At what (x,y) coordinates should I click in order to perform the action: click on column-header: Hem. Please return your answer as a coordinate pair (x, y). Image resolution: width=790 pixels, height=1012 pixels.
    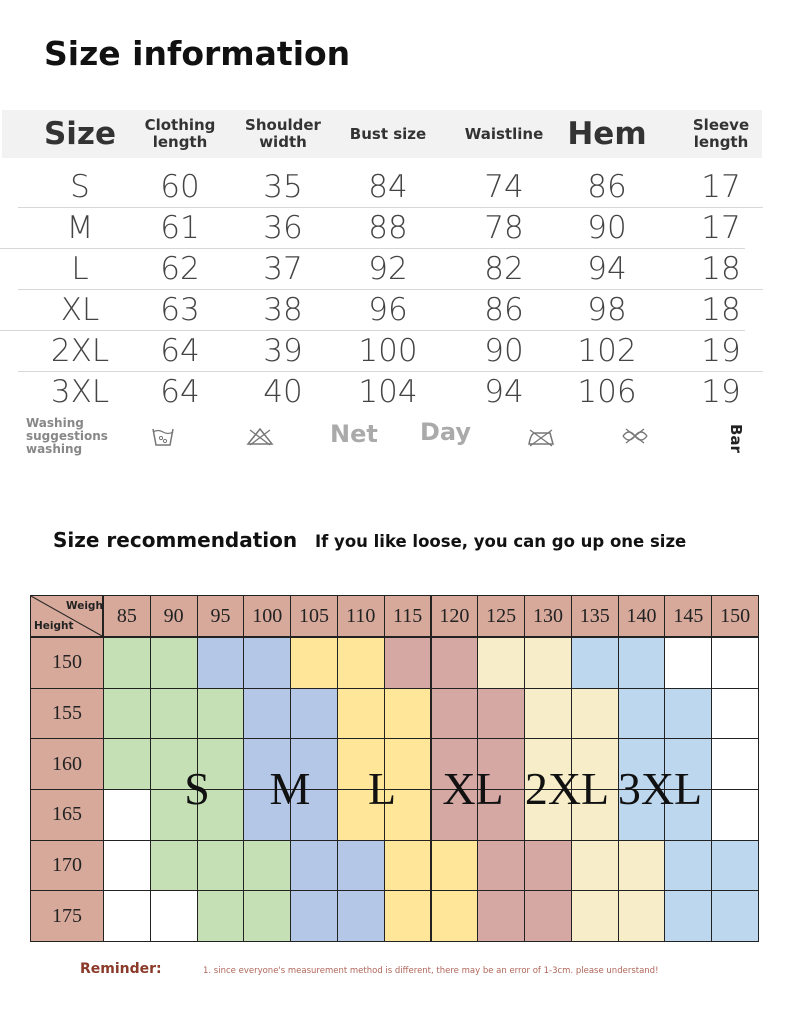
    Looking at the image, I should click on (607, 134).